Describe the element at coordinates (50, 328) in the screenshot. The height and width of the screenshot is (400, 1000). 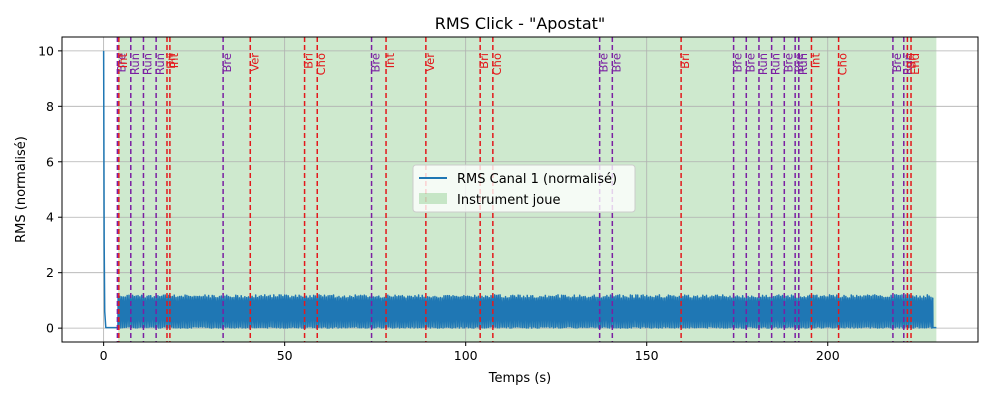
I see `y-tick-label: 0` at that location.